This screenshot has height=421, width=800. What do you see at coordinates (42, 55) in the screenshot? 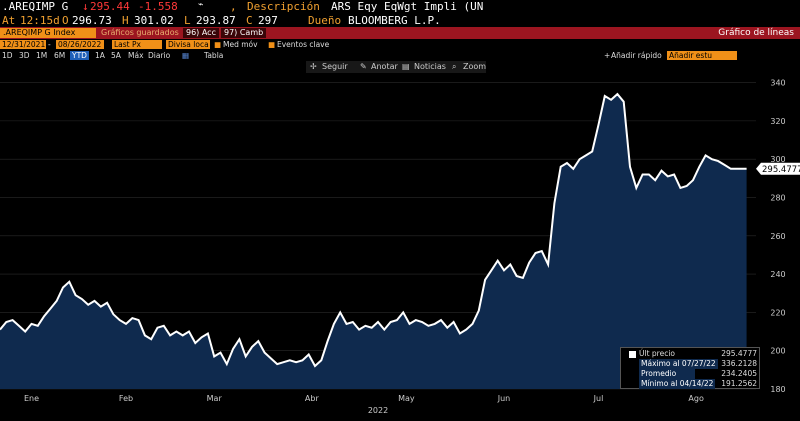
I see `timeframe-1m: 1M` at bounding box center [42, 55].